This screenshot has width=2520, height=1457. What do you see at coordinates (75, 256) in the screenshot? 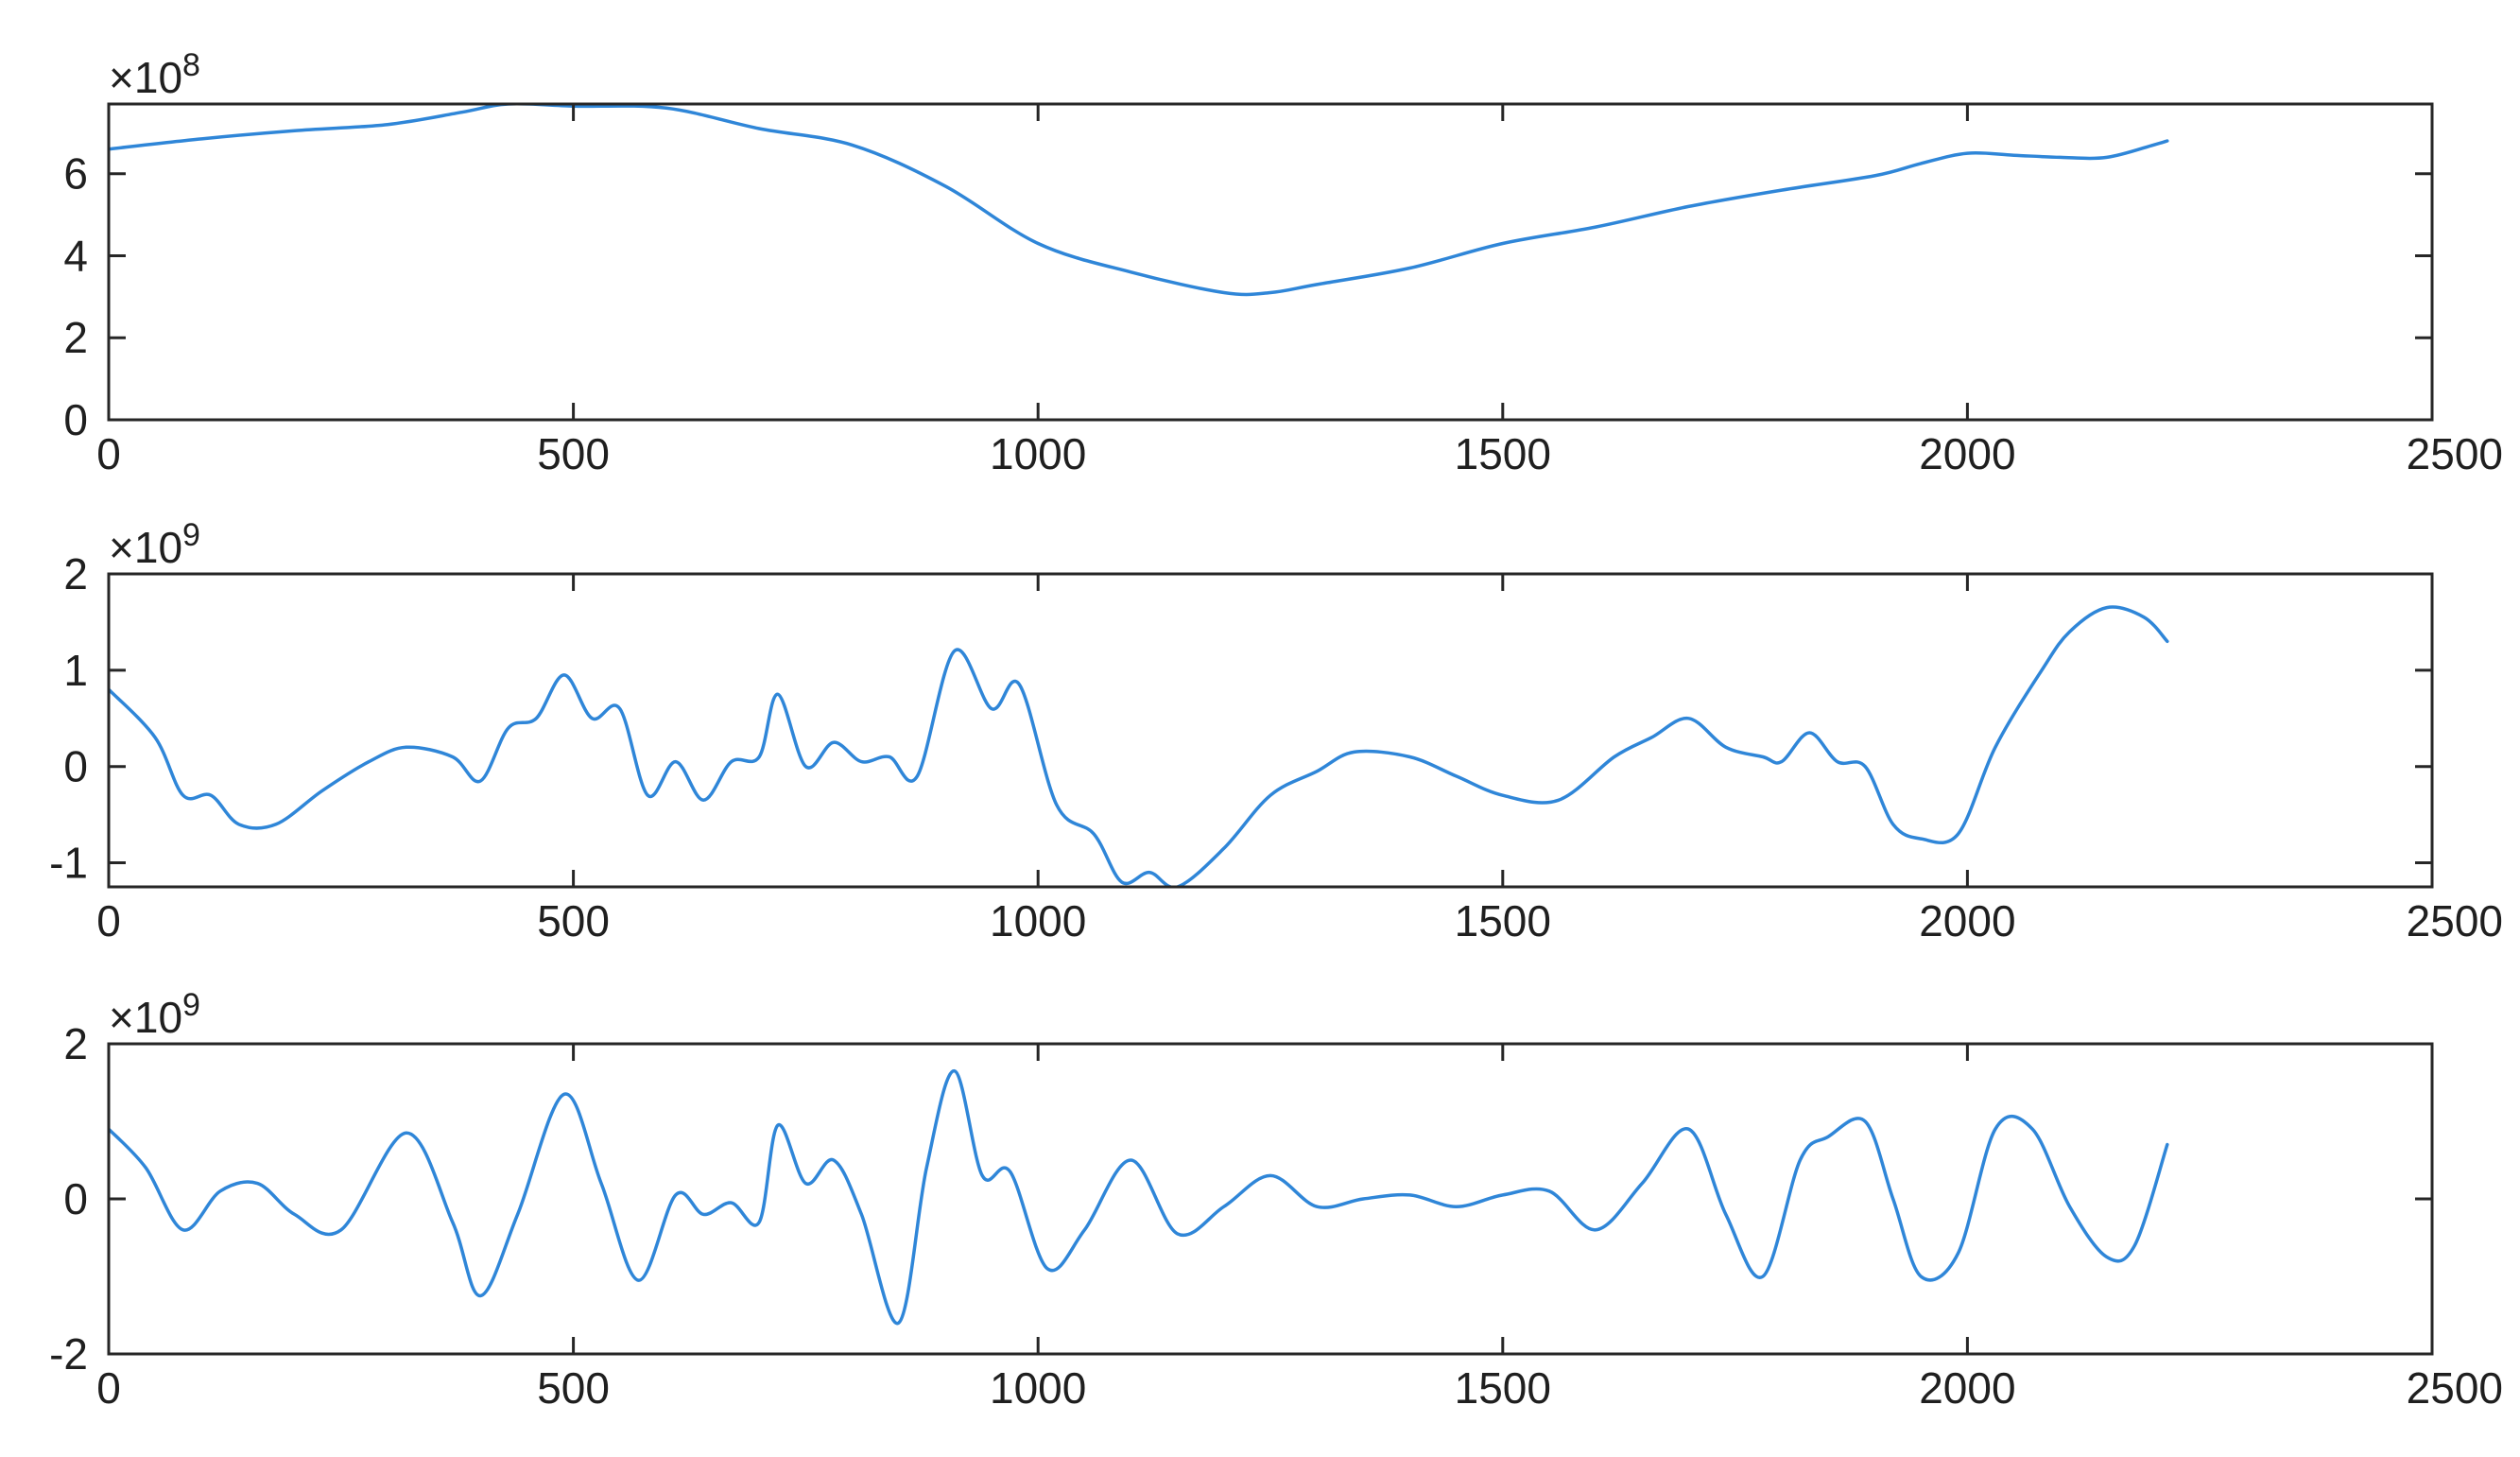
I see `y-tick-label: 4` at bounding box center [75, 256].